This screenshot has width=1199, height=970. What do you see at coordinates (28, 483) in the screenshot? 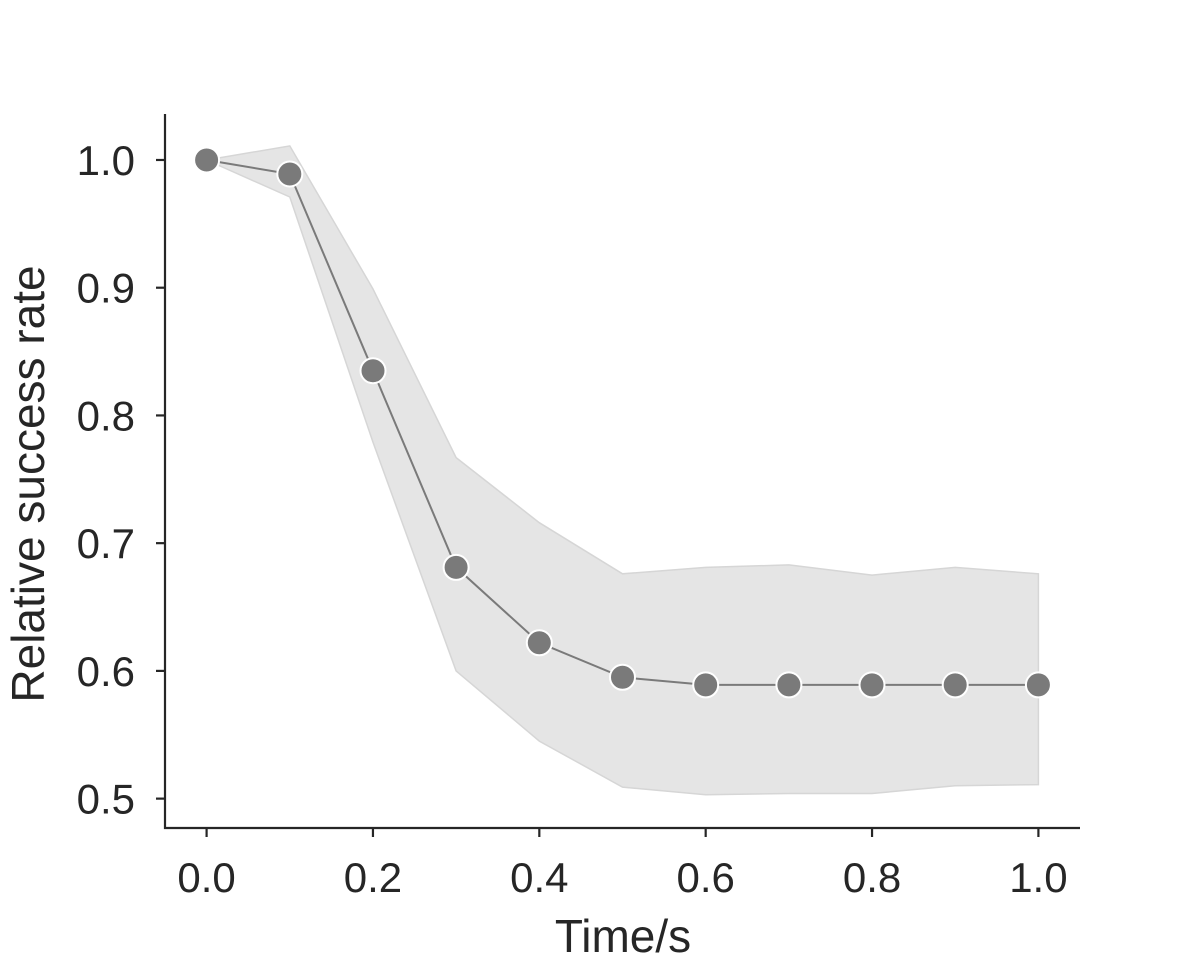
I see `y-axis-title: Relative success rate` at bounding box center [28, 483].